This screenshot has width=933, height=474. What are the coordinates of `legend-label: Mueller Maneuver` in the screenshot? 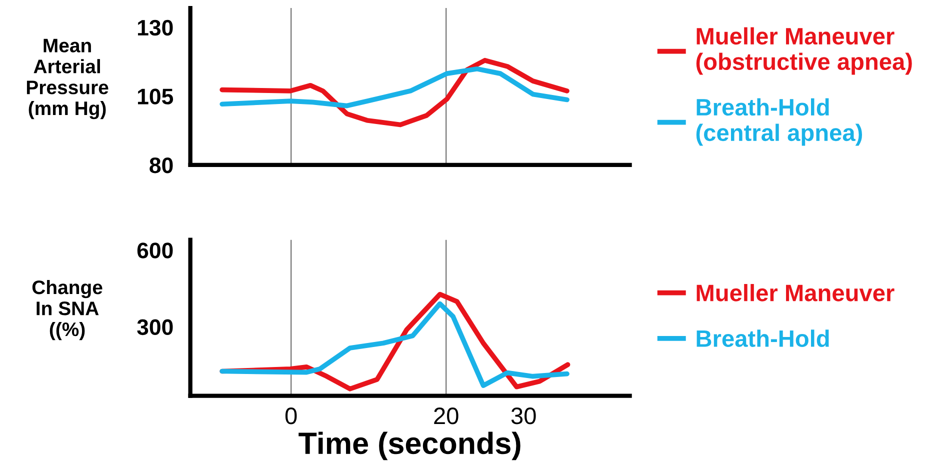 It's located at (795, 293).